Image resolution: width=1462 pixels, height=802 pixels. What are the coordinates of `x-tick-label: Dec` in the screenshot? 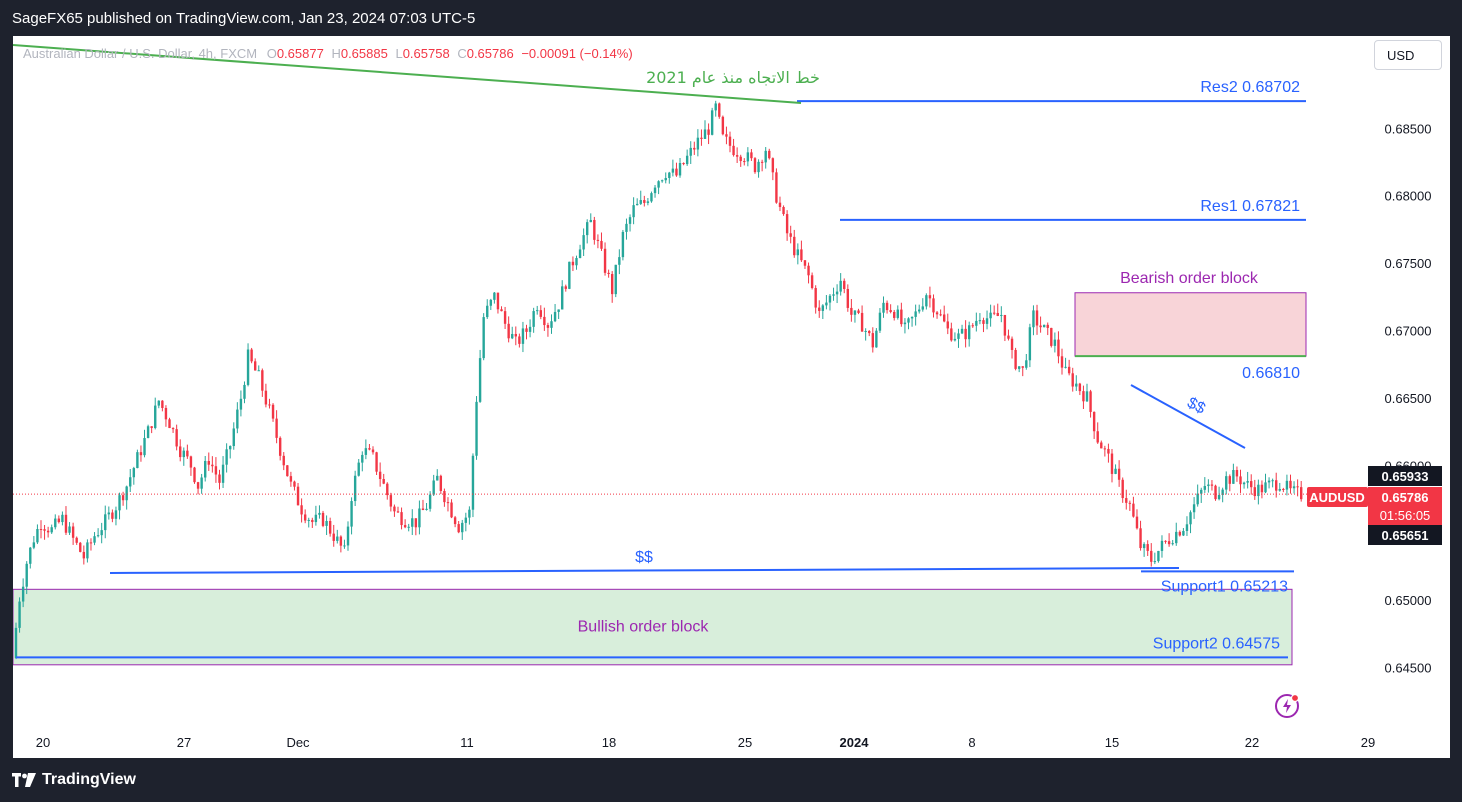 It's located at (298, 742).